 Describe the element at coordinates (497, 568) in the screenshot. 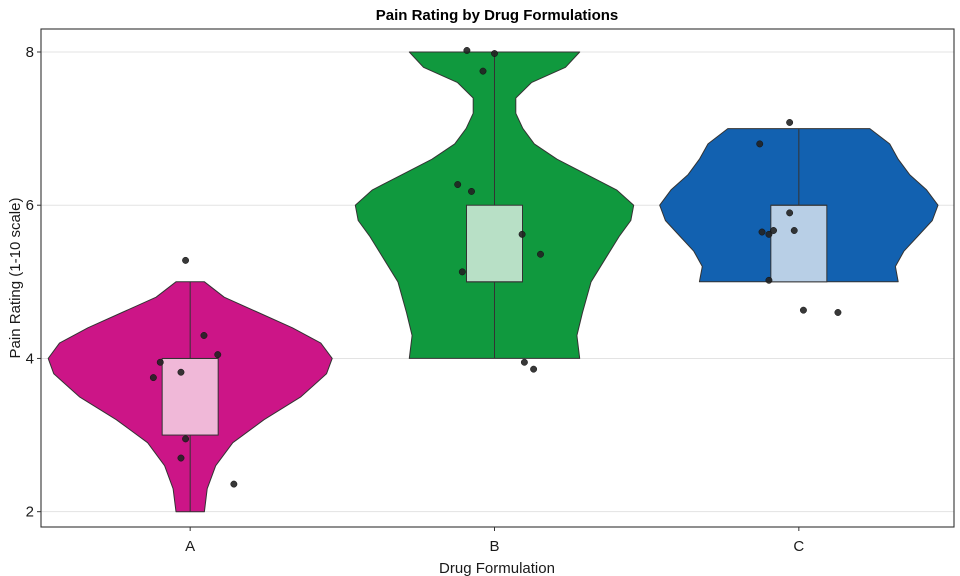

I see `x-axis-title: Drug Formulation` at that location.